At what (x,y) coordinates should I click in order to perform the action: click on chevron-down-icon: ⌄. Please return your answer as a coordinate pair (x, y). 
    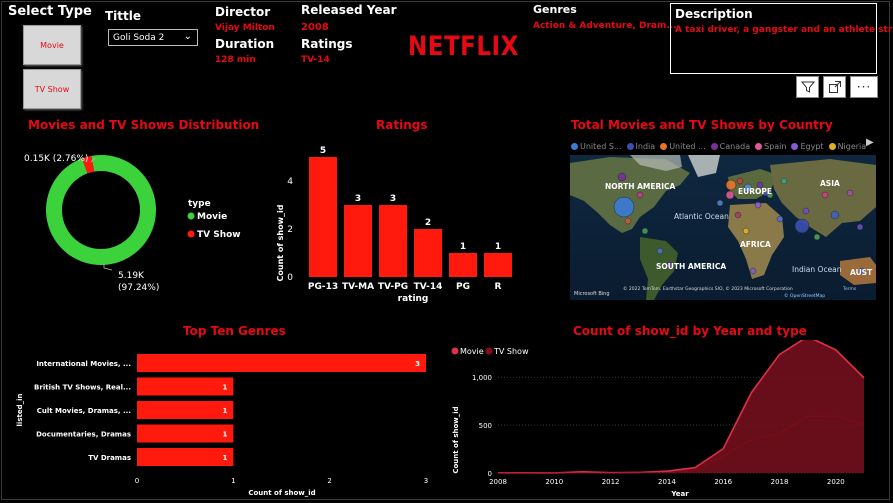
    Looking at the image, I should click on (187, 36).